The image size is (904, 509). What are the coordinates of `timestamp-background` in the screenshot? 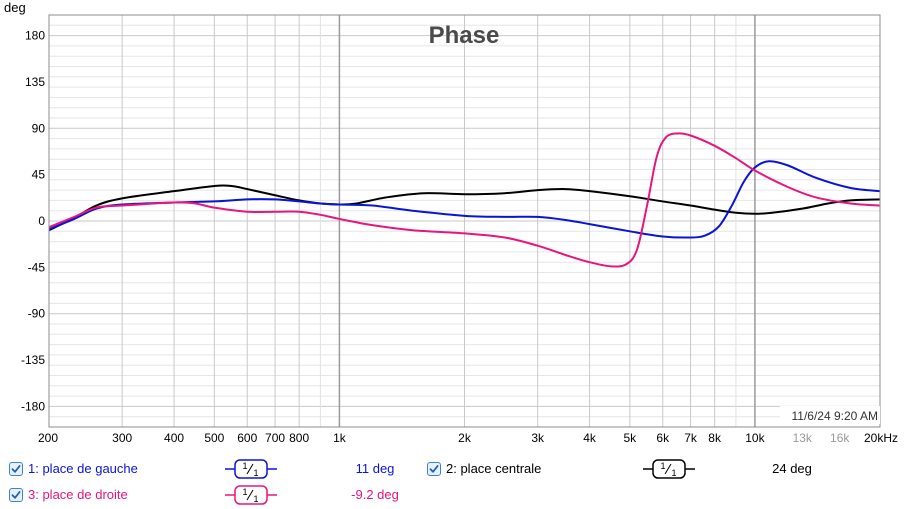 It's located at (830, 415).